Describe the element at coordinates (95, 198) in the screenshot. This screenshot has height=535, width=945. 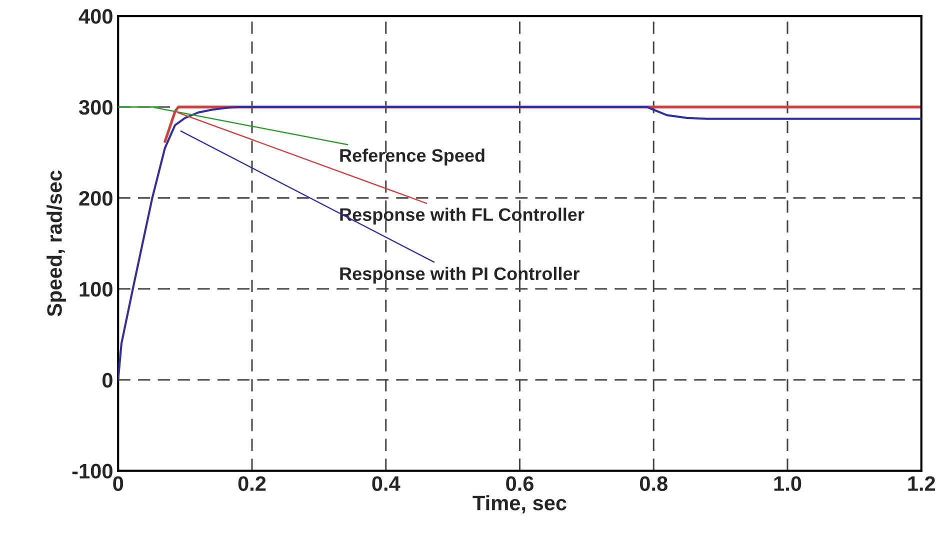
I see `y-tick-label: 200` at that location.